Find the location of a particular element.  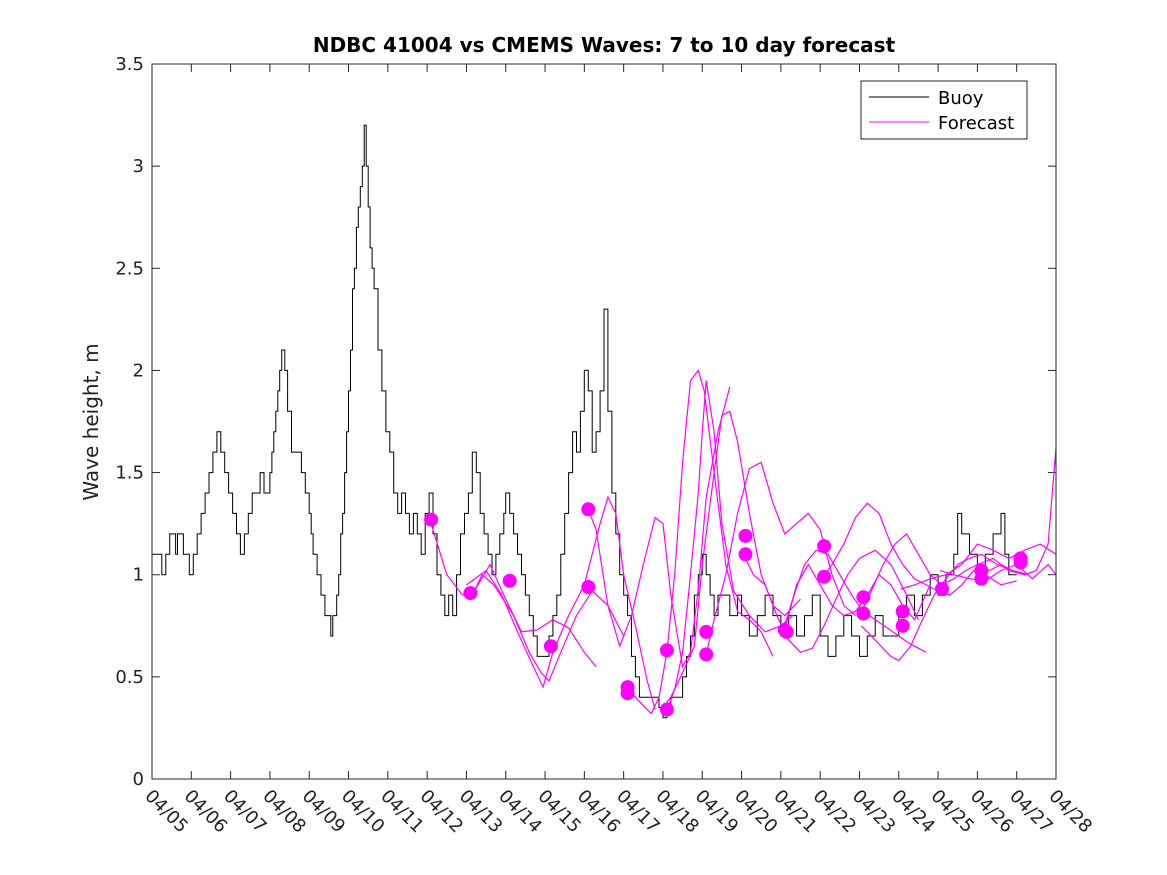

legend: Buoy Forecast is located at coordinates (944, 110).